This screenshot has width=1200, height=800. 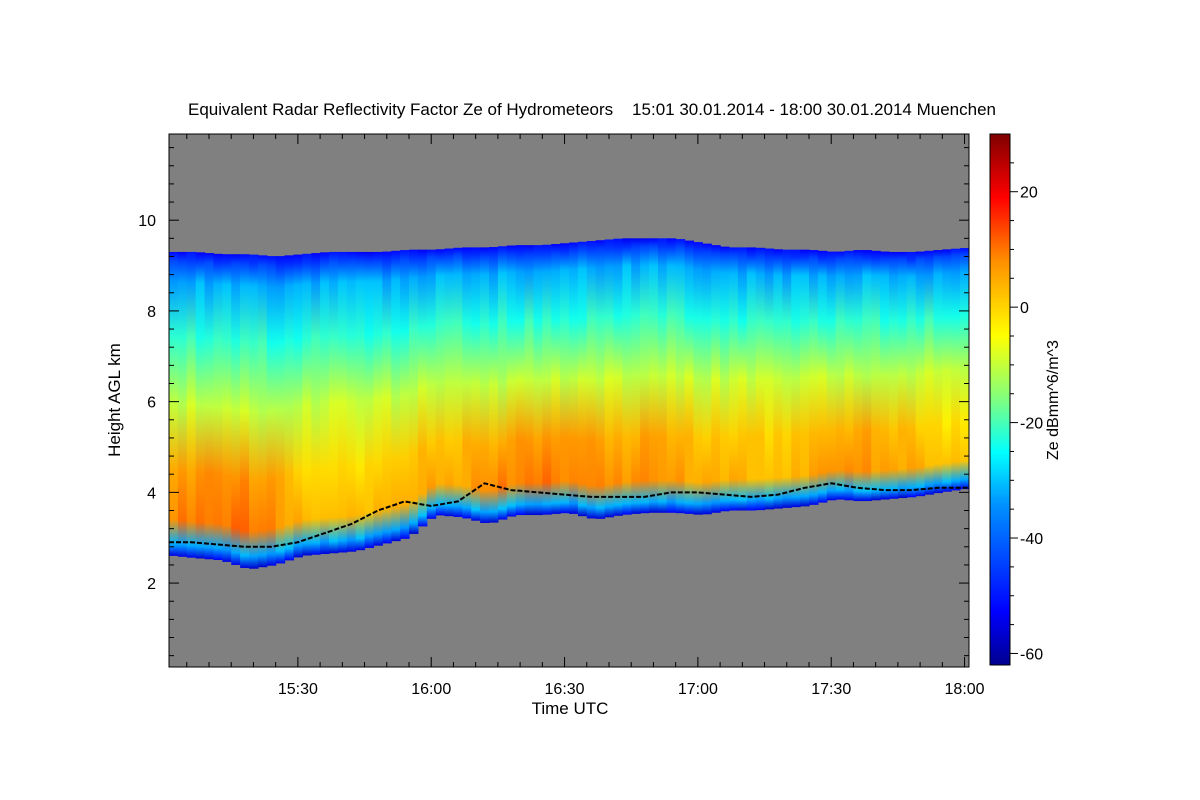 I want to click on colorbar, so click(x=1000, y=399).